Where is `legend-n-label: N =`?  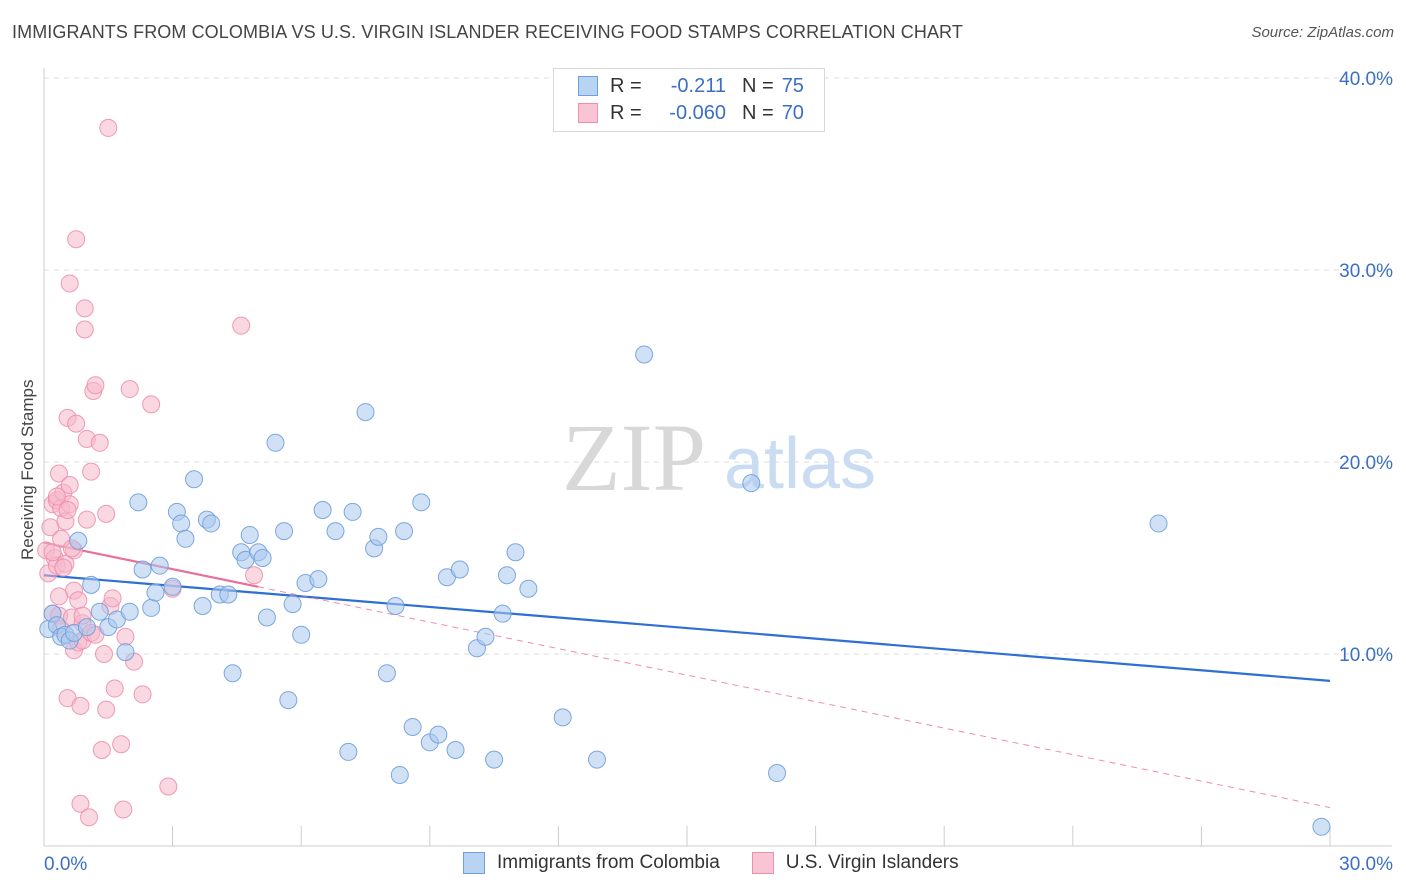 legend-n-label: N = is located at coordinates (758, 112).